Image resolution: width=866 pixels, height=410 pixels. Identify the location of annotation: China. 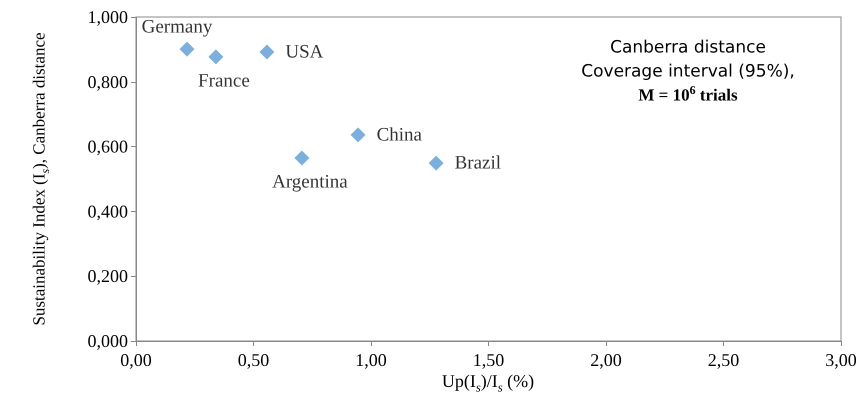
(399, 135).